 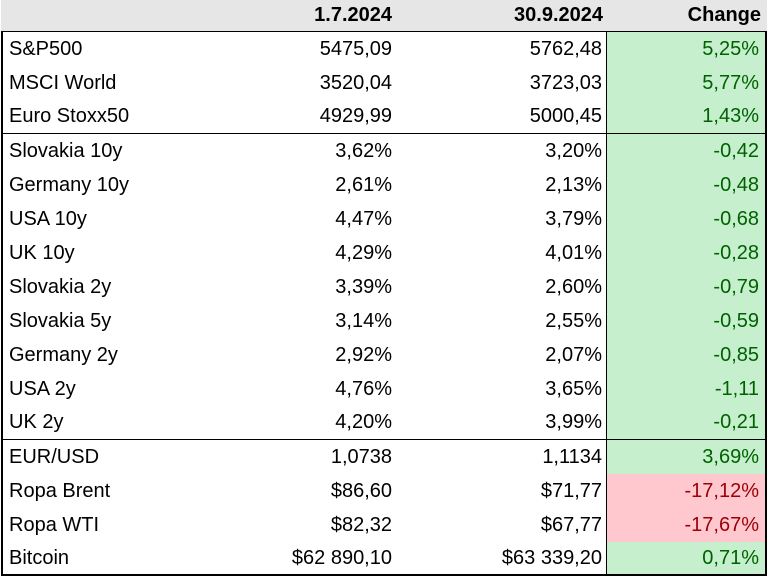 I want to click on header-row: 1.7.2024 30.9.2024 Change, so click(x=384, y=16).